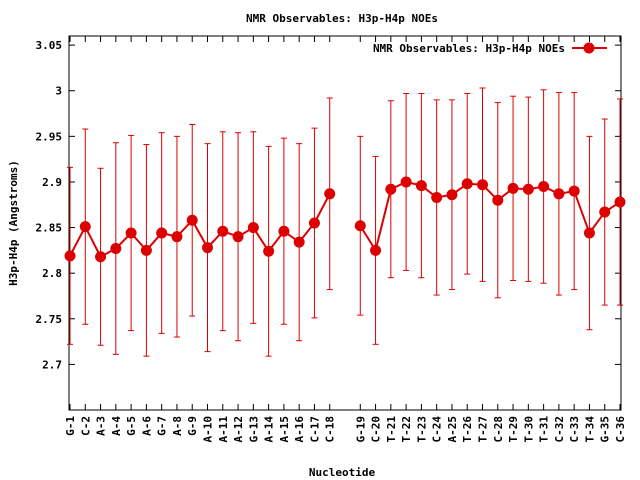  I want to click on y-tick-label: 2.7, so click(52, 364).